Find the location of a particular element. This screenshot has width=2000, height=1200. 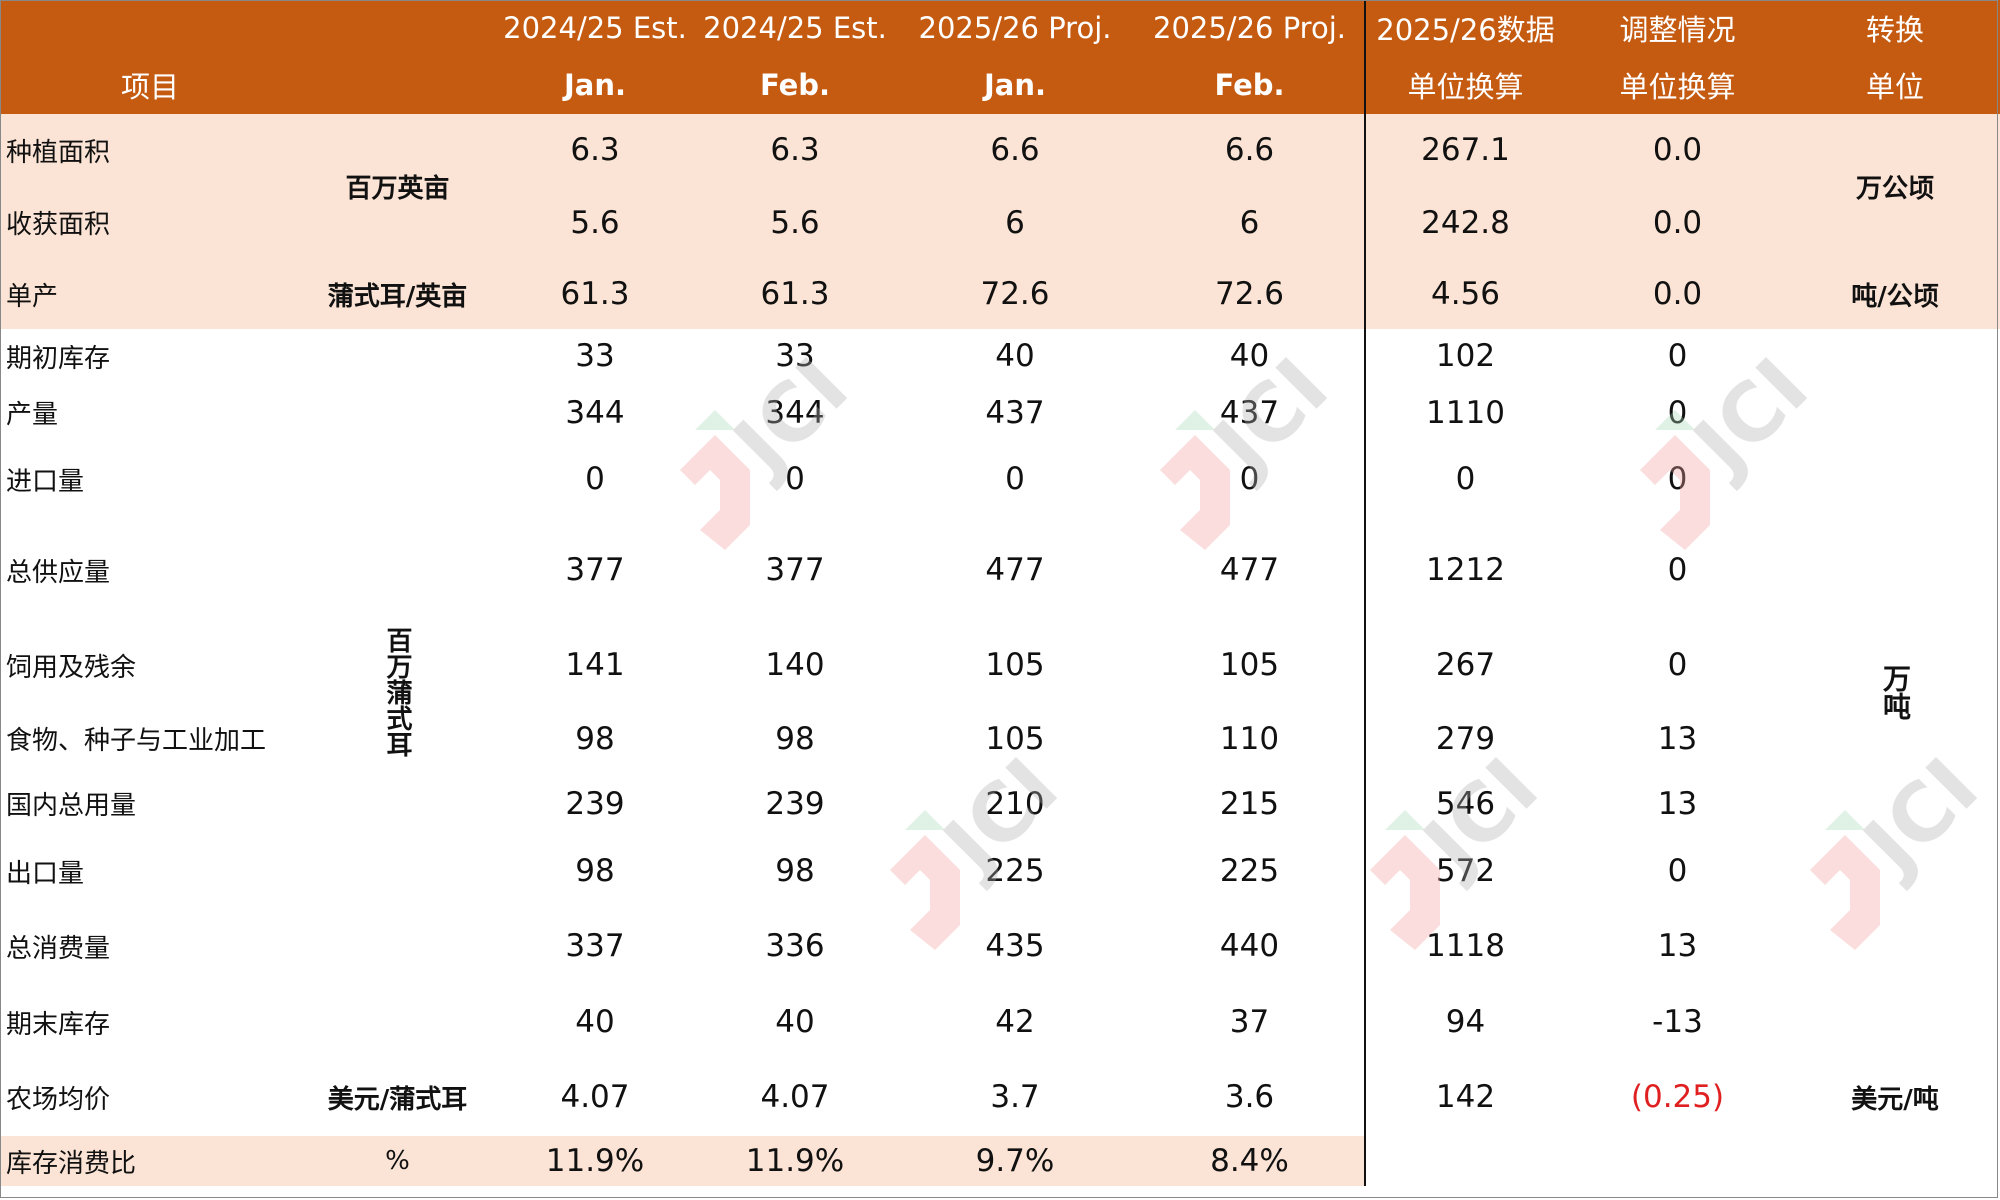

value-cell: 102 is located at coordinates (1465, 356).